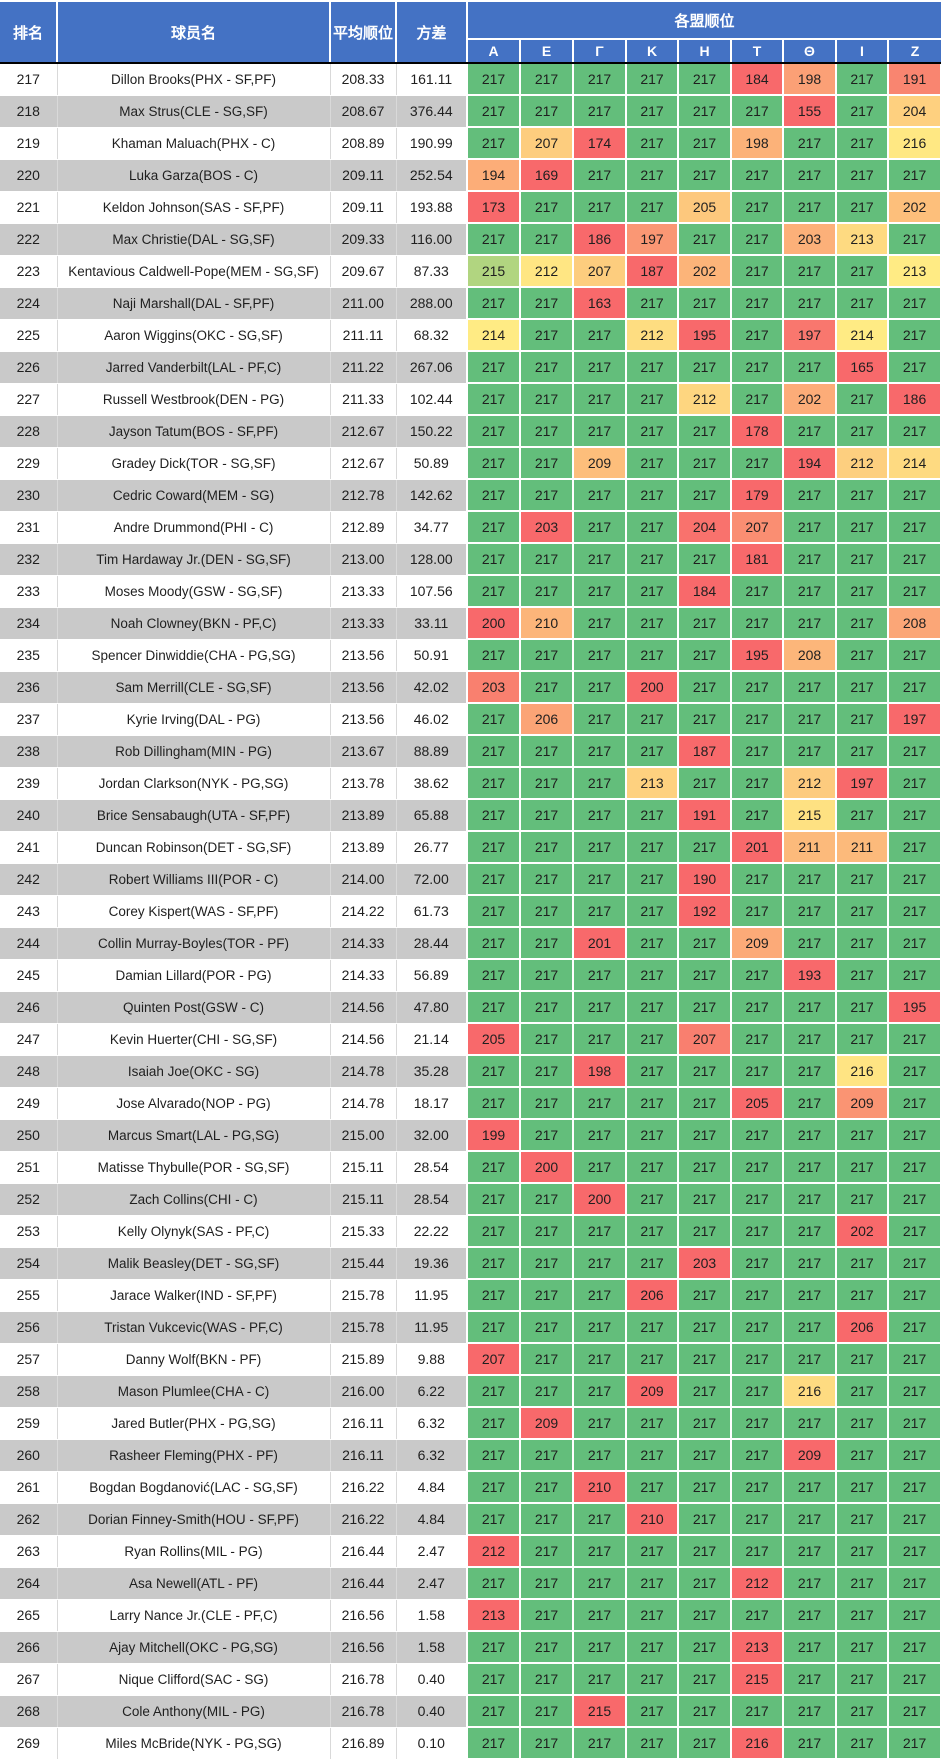 This screenshot has width=941, height=1760. What do you see at coordinates (599, 463) in the screenshot?
I see `league-rank-cell: 209` at bounding box center [599, 463].